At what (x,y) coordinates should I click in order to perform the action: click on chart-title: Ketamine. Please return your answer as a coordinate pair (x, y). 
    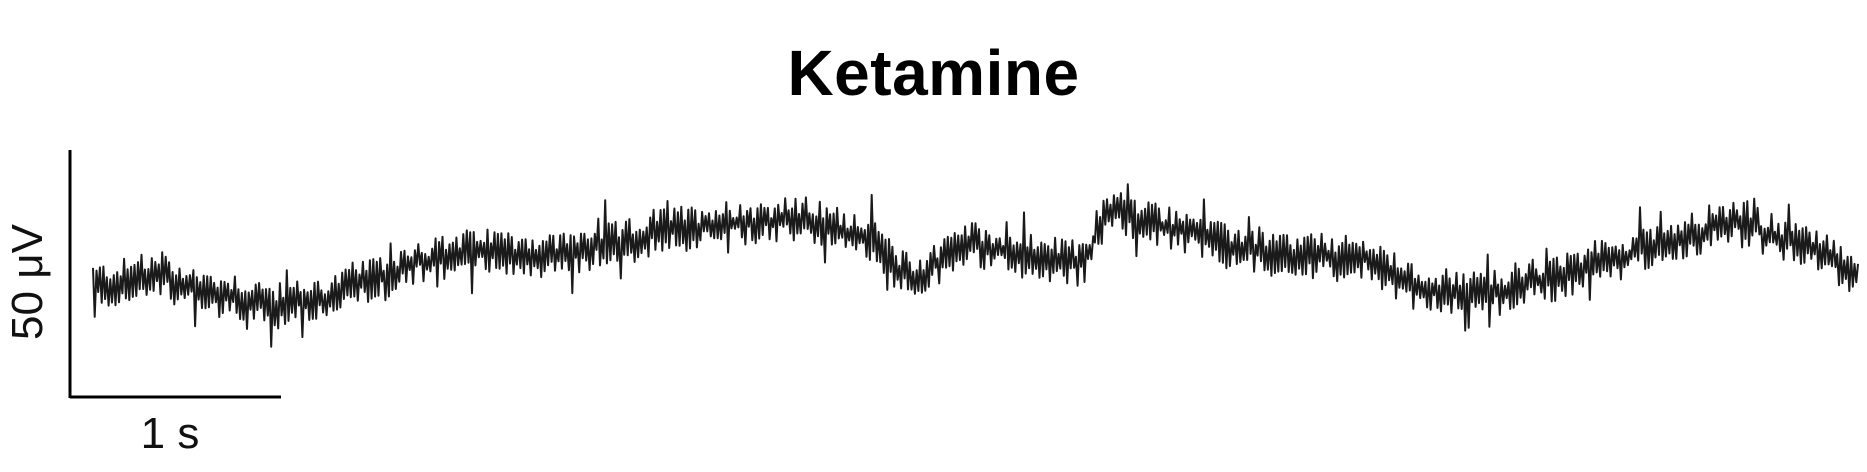
    Looking at the image, I should click on (933, 73).